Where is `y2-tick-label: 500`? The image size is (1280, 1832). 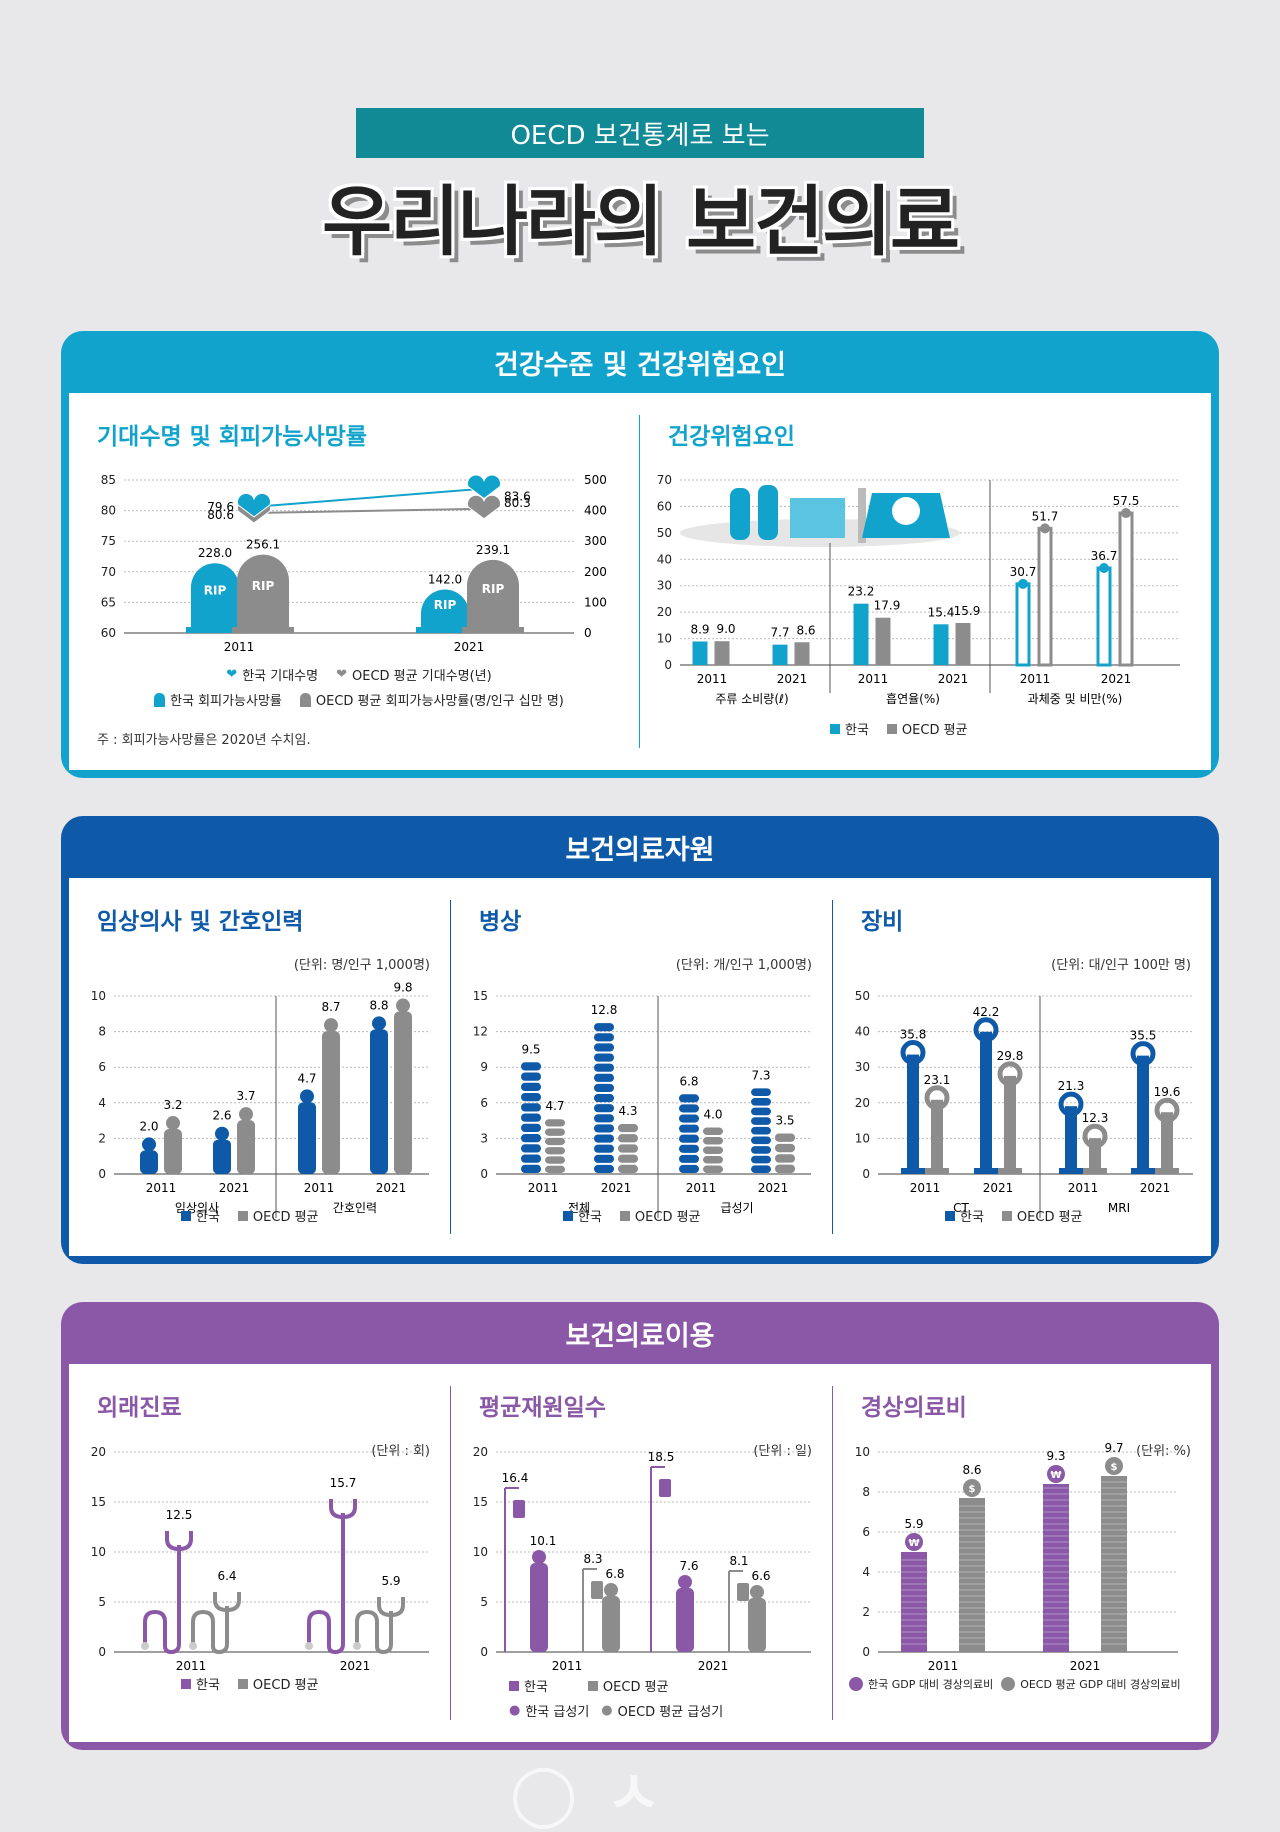 y2-tick-label: 500 is located at coordinates (595, 480).